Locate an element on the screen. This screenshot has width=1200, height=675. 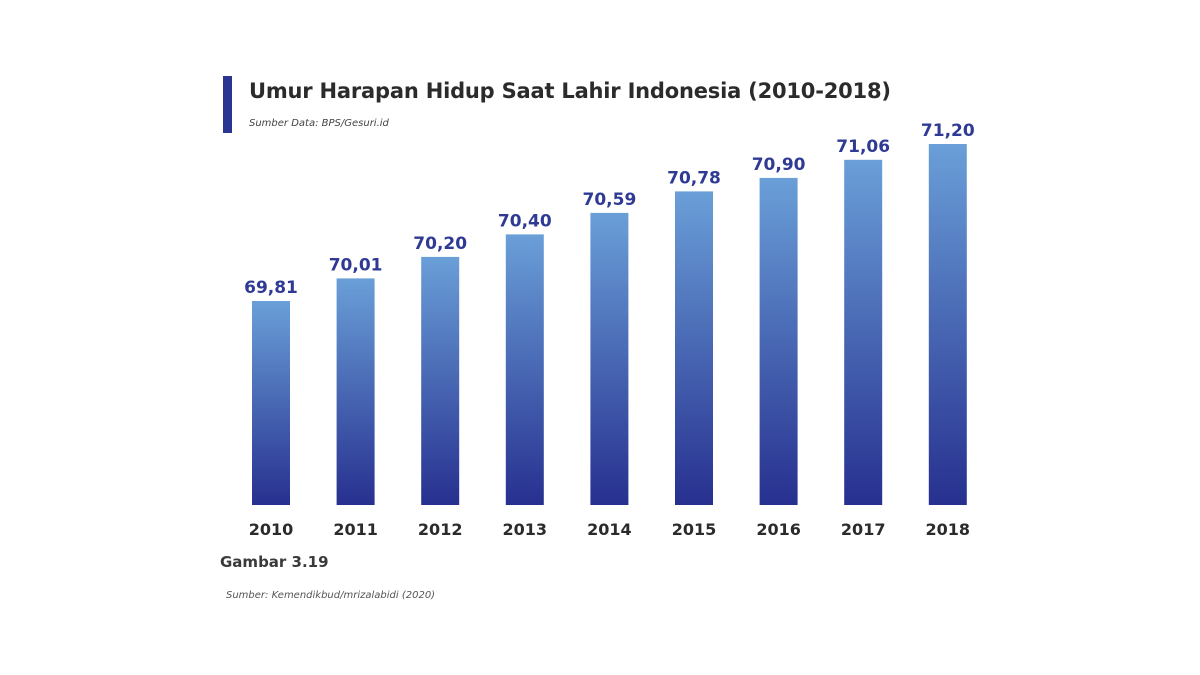
x-tick-label-2016: 2016 is located at coordinates (778, 529).